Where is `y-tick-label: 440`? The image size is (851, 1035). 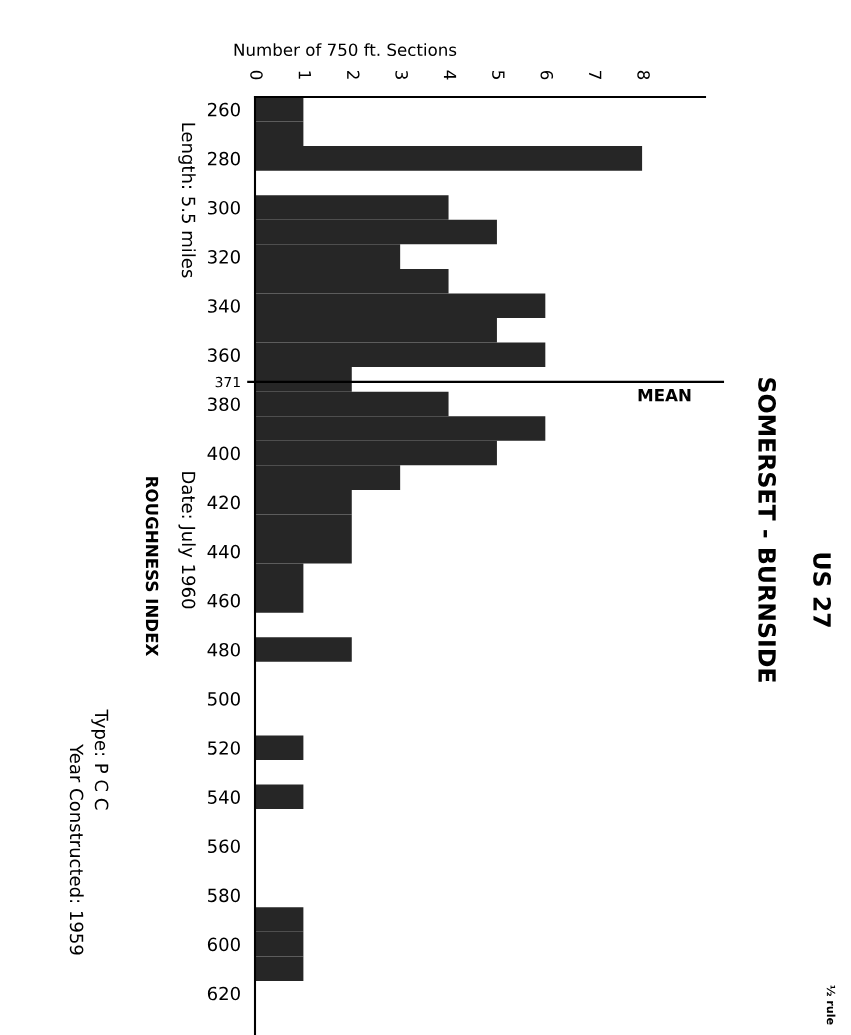 y-tick-label: 440 is located at coordinates (223, 551).